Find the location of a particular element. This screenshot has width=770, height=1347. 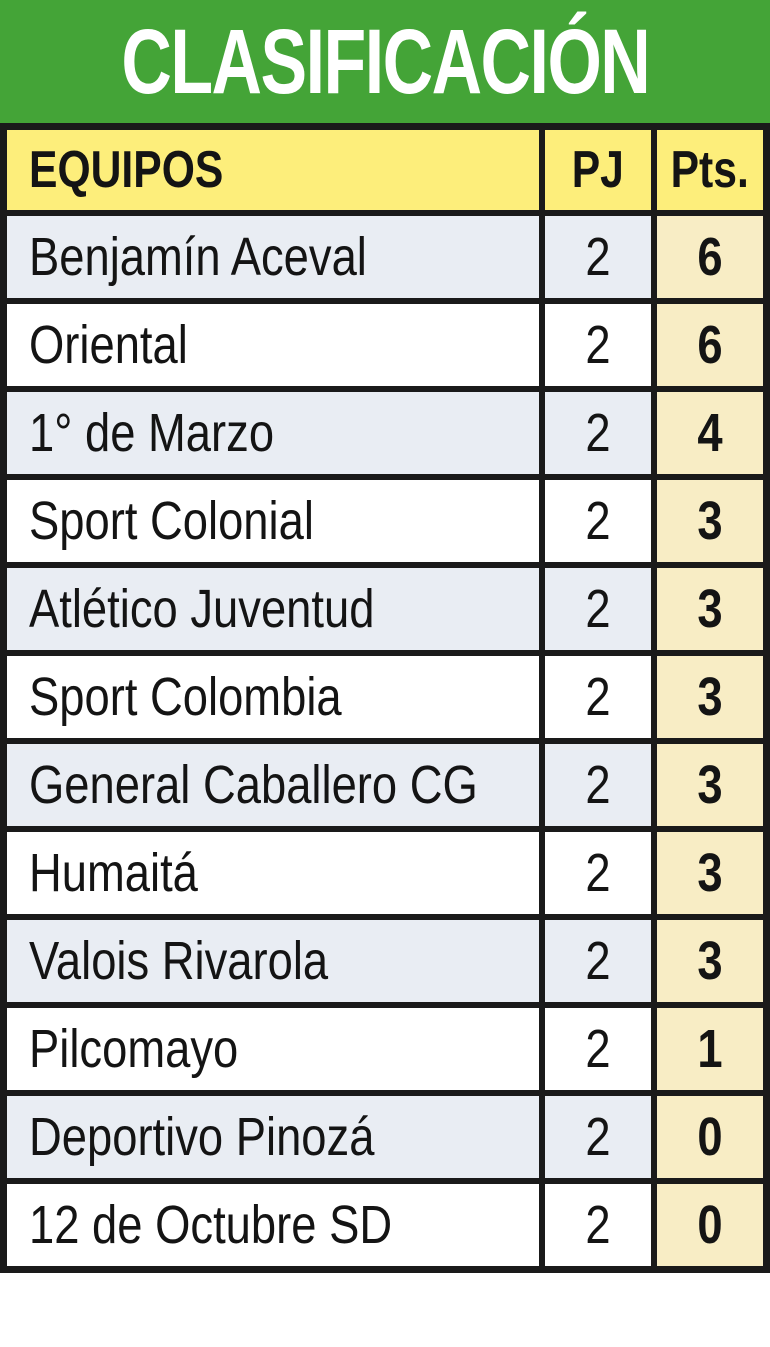

team-name: Humaitá is located at coordinates (113, 873).